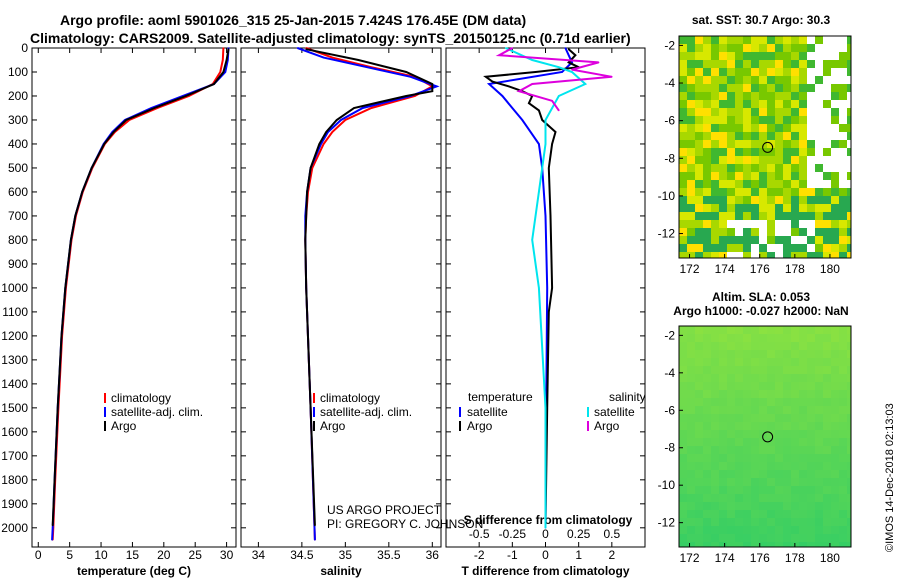  What do you see at coordinates (725, 558) in the screenshot?
I see `x-tick-label: 174` at bounding box center [725, 558].